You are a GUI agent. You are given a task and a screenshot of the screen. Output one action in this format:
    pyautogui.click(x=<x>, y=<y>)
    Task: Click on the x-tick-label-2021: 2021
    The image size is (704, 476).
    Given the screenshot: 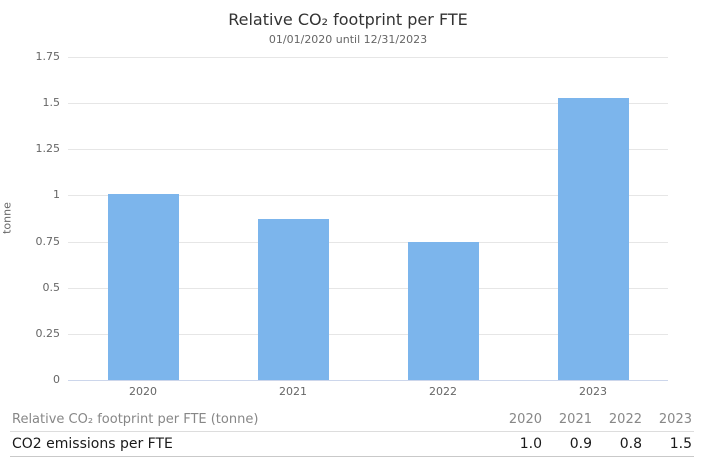 What is the action you would take?
    pyautogui.click(x=293, y=391)
    